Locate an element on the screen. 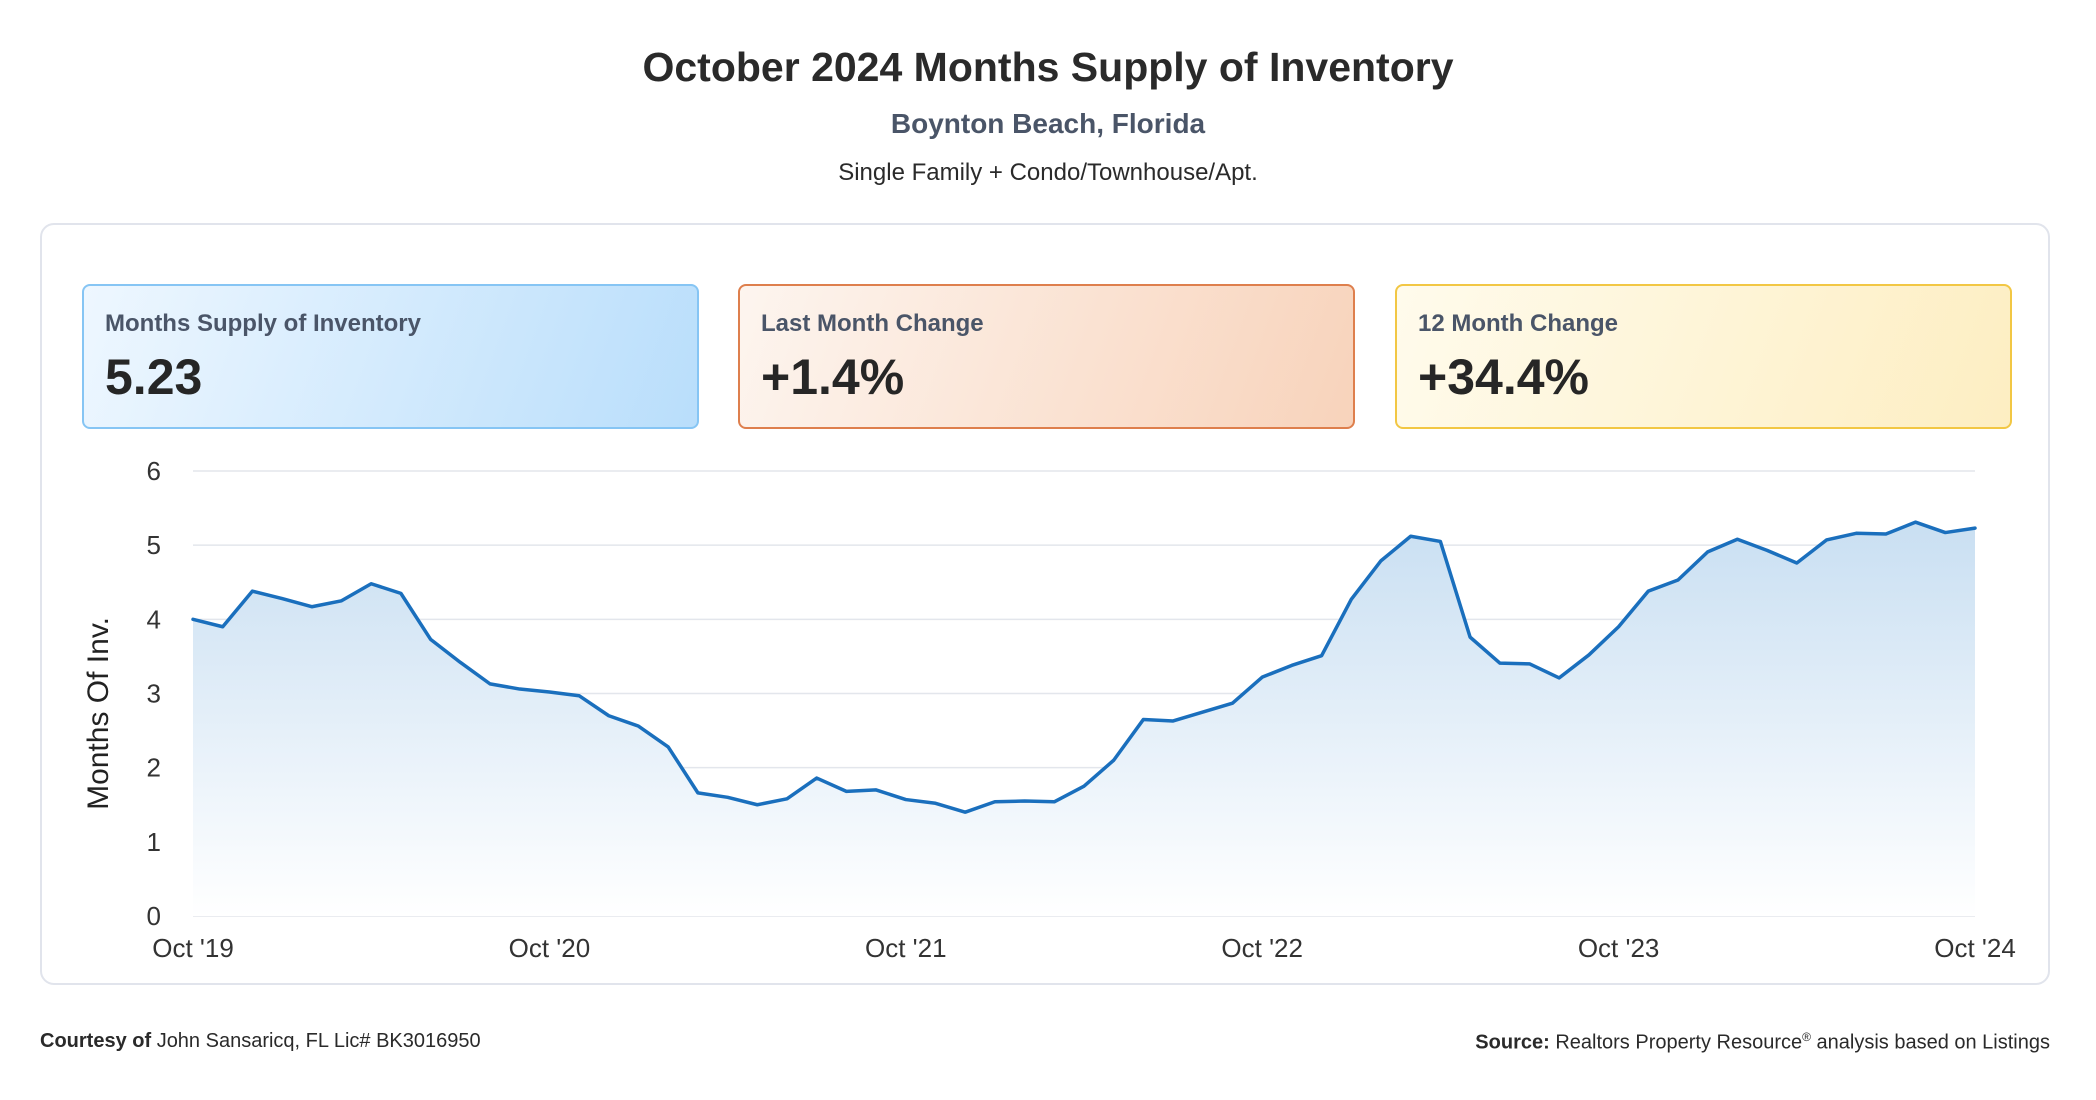  x-tick-label: Oct '23 is located at coordinates (1619, 948).